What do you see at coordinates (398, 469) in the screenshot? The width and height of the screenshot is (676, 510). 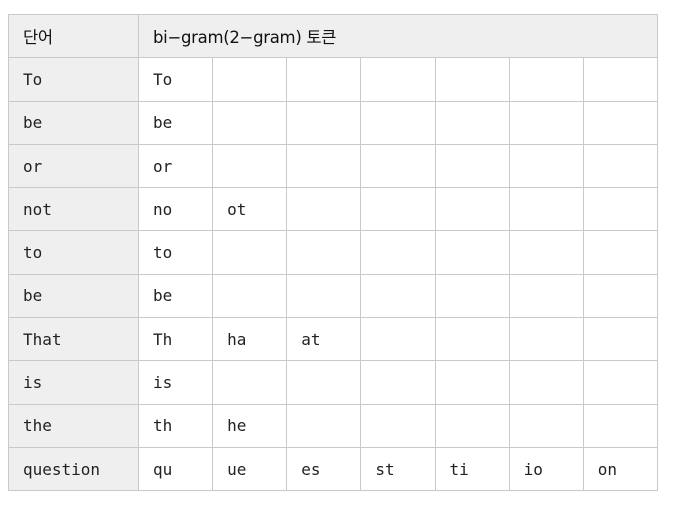 I see `token-cell: st` at bounding box center [398, 469].